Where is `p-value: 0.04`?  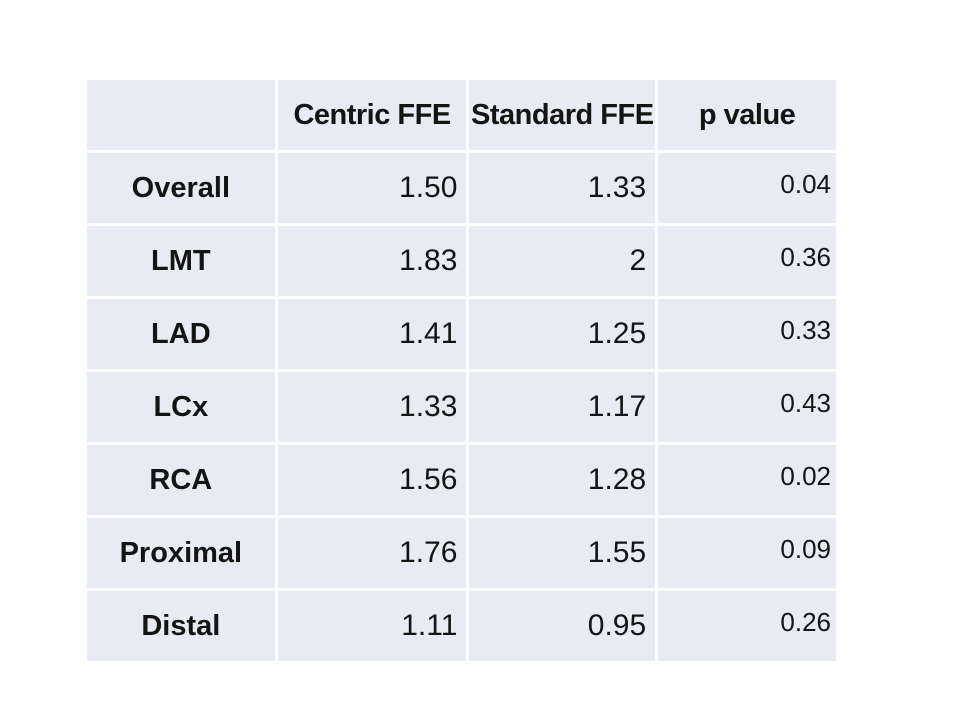
p-value: 0.04 is located at coordinates (747, 188).